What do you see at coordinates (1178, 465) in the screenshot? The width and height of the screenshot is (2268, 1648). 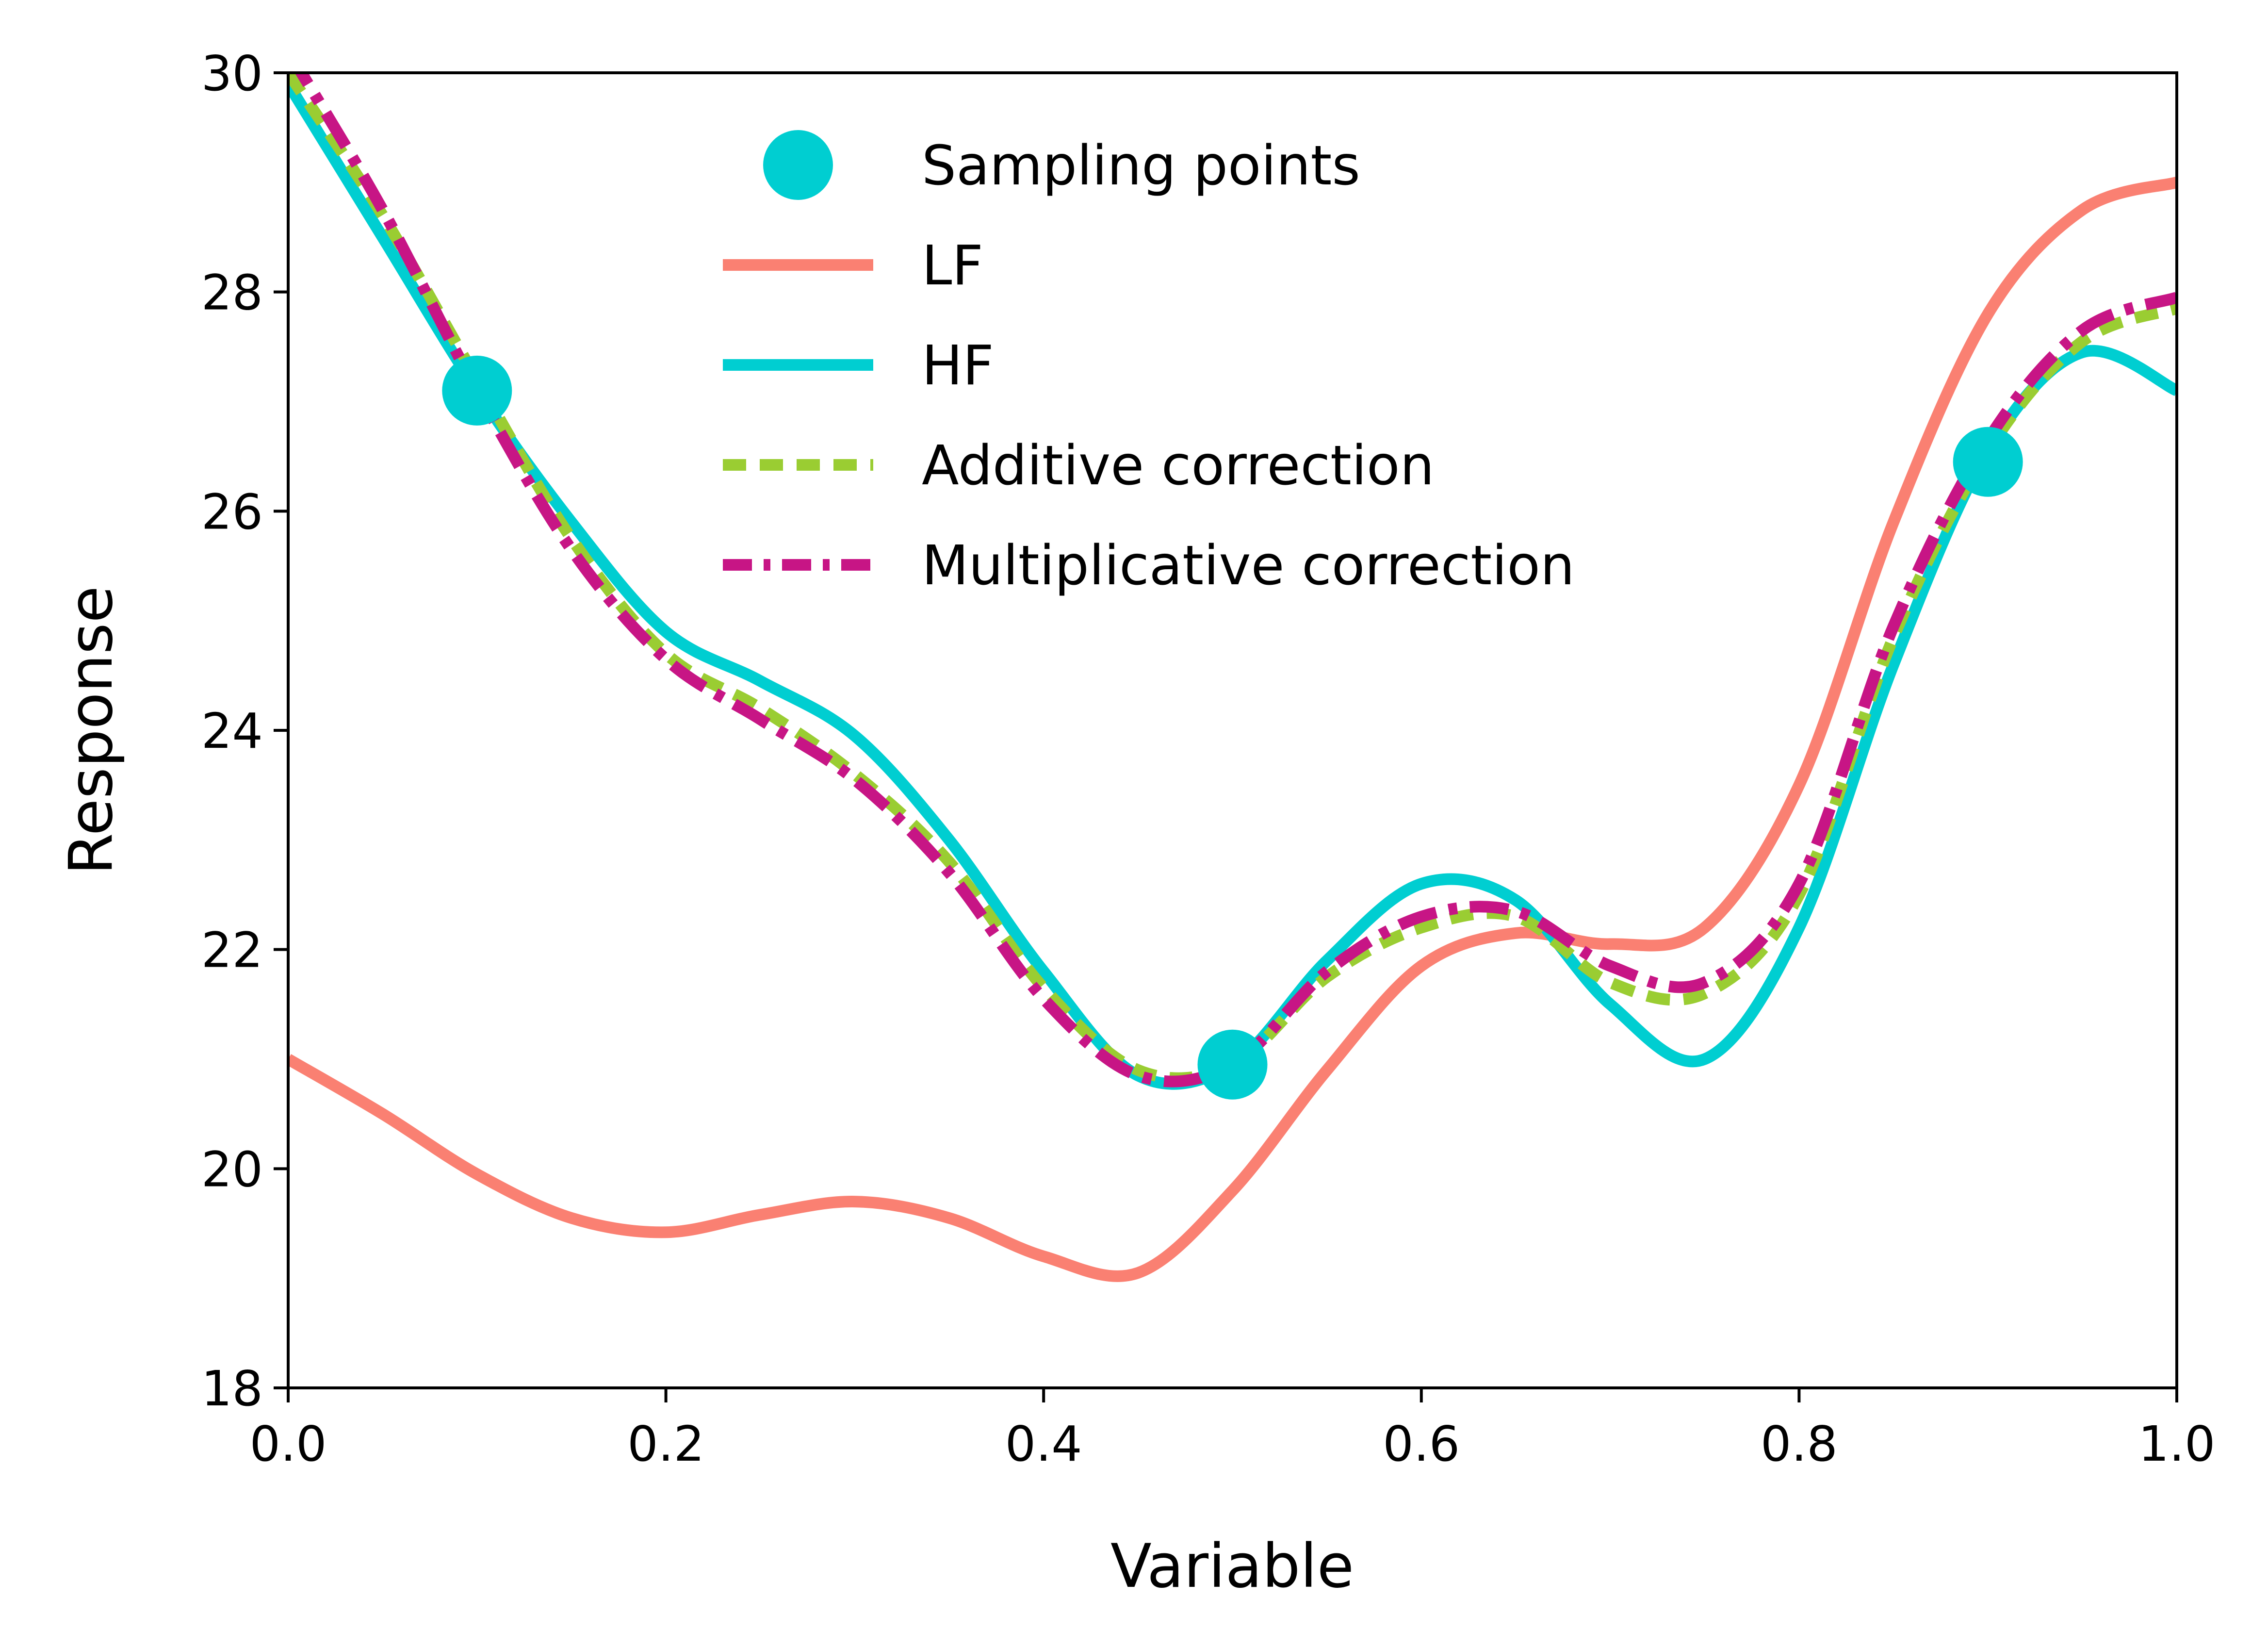 I see `legend-label: Additive correction` at bounding box center [1178, 465].